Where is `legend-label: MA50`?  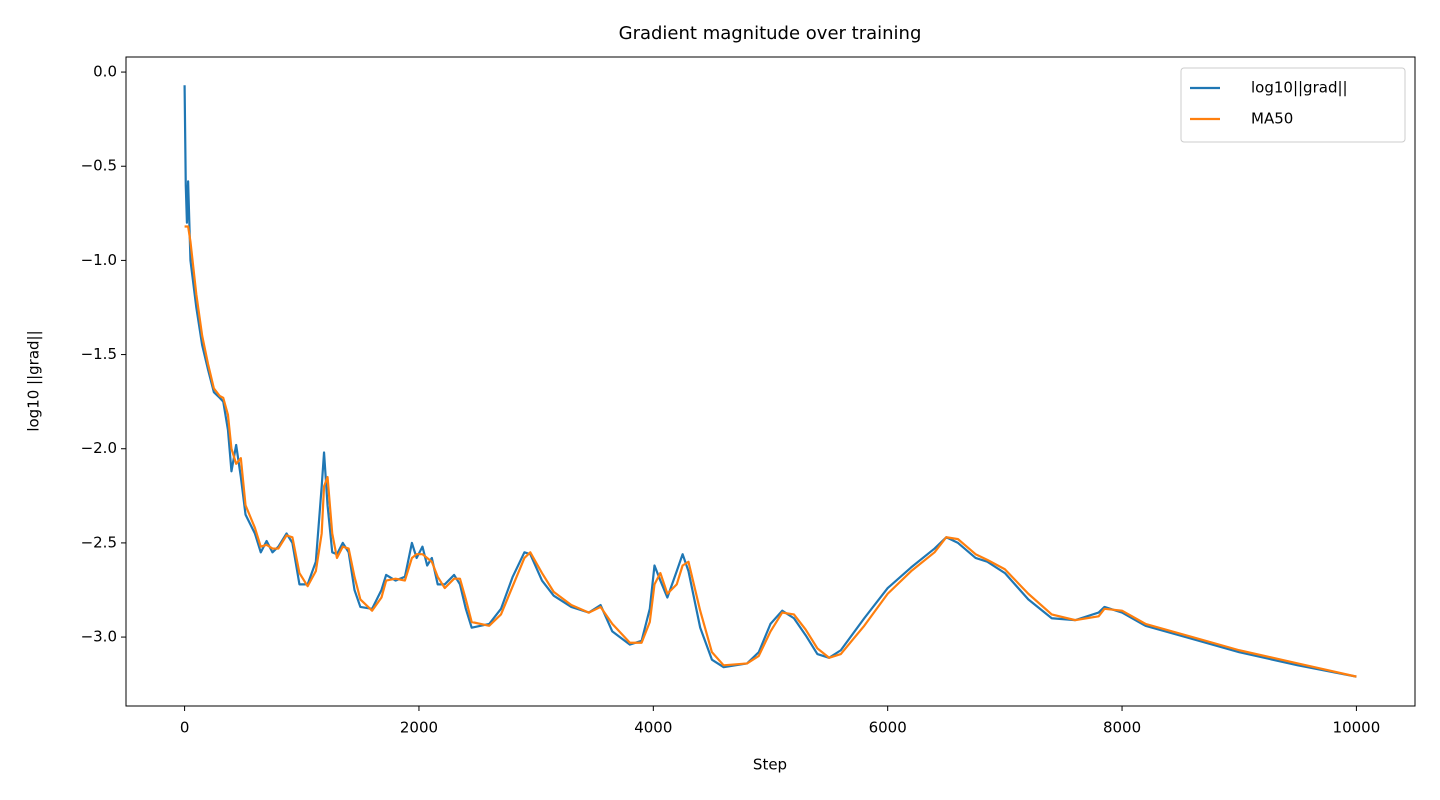
legend-label: MA50 is located at coordinates (1272, 119).